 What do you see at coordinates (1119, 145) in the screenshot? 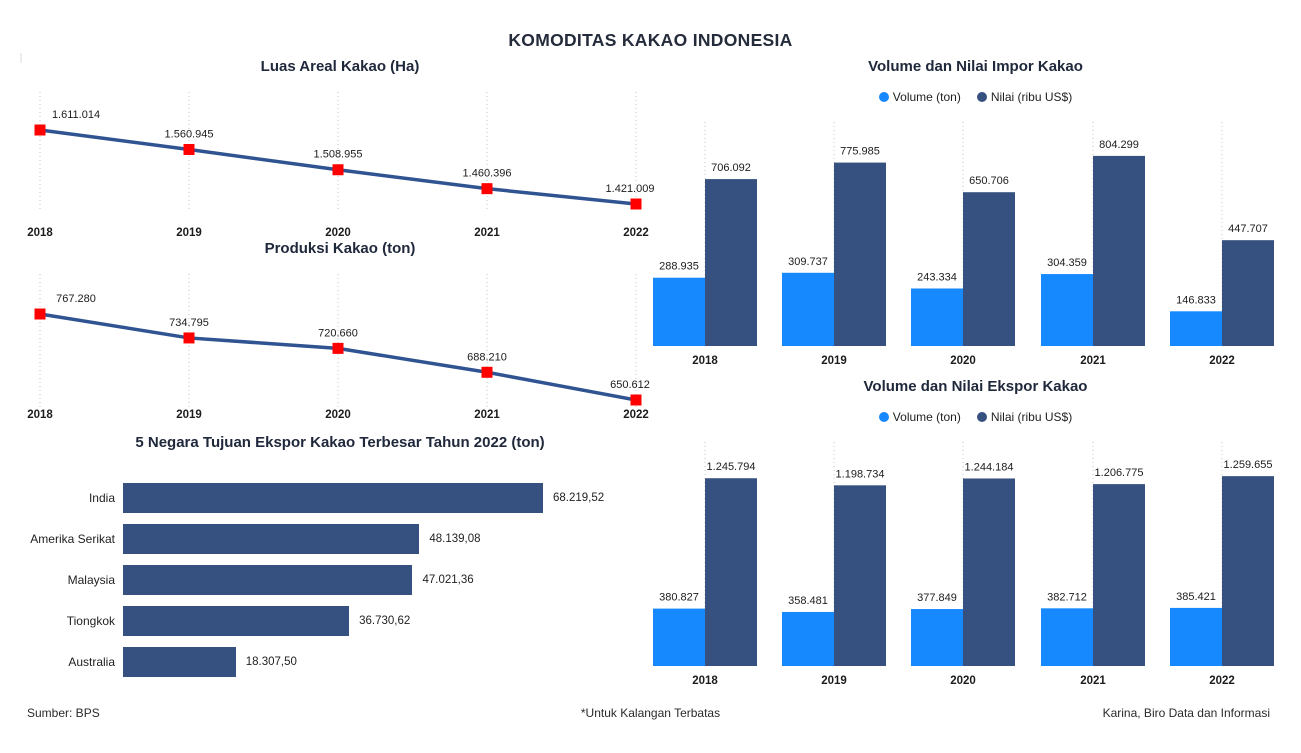
I see `bar-value-label: 804.299` at bounding box center [1119, 145].